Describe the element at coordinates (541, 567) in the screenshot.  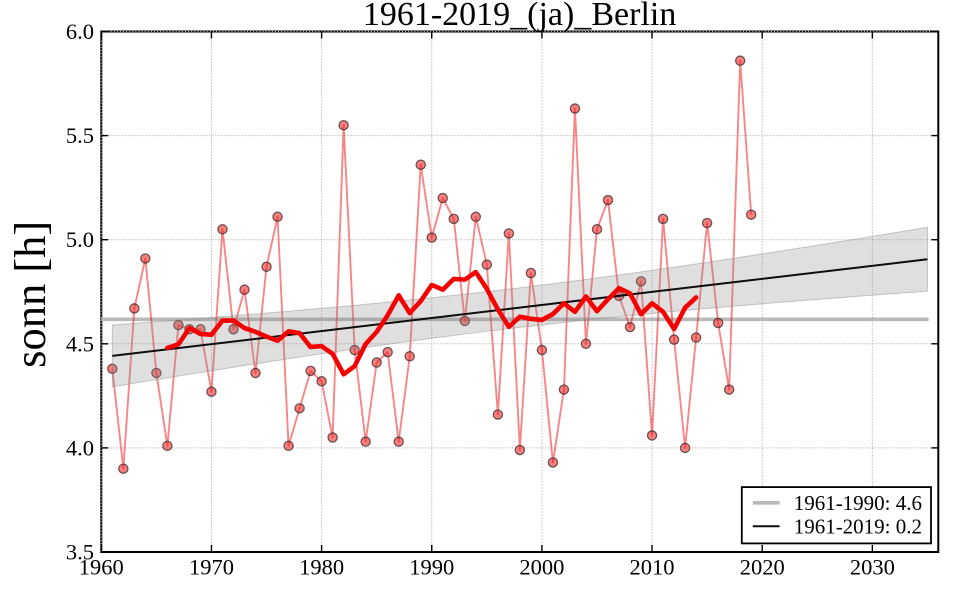
I see `svg-text: 2000` at that location.